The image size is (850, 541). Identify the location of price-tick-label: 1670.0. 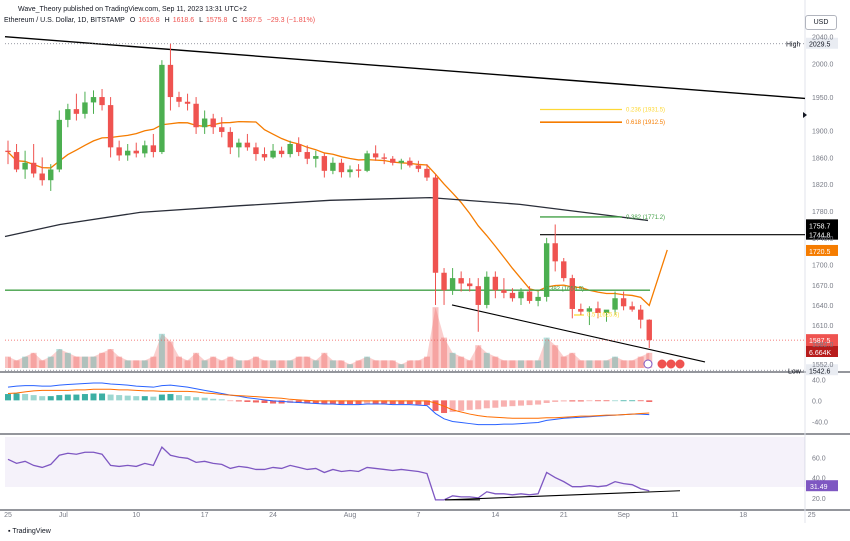
(823, 286).